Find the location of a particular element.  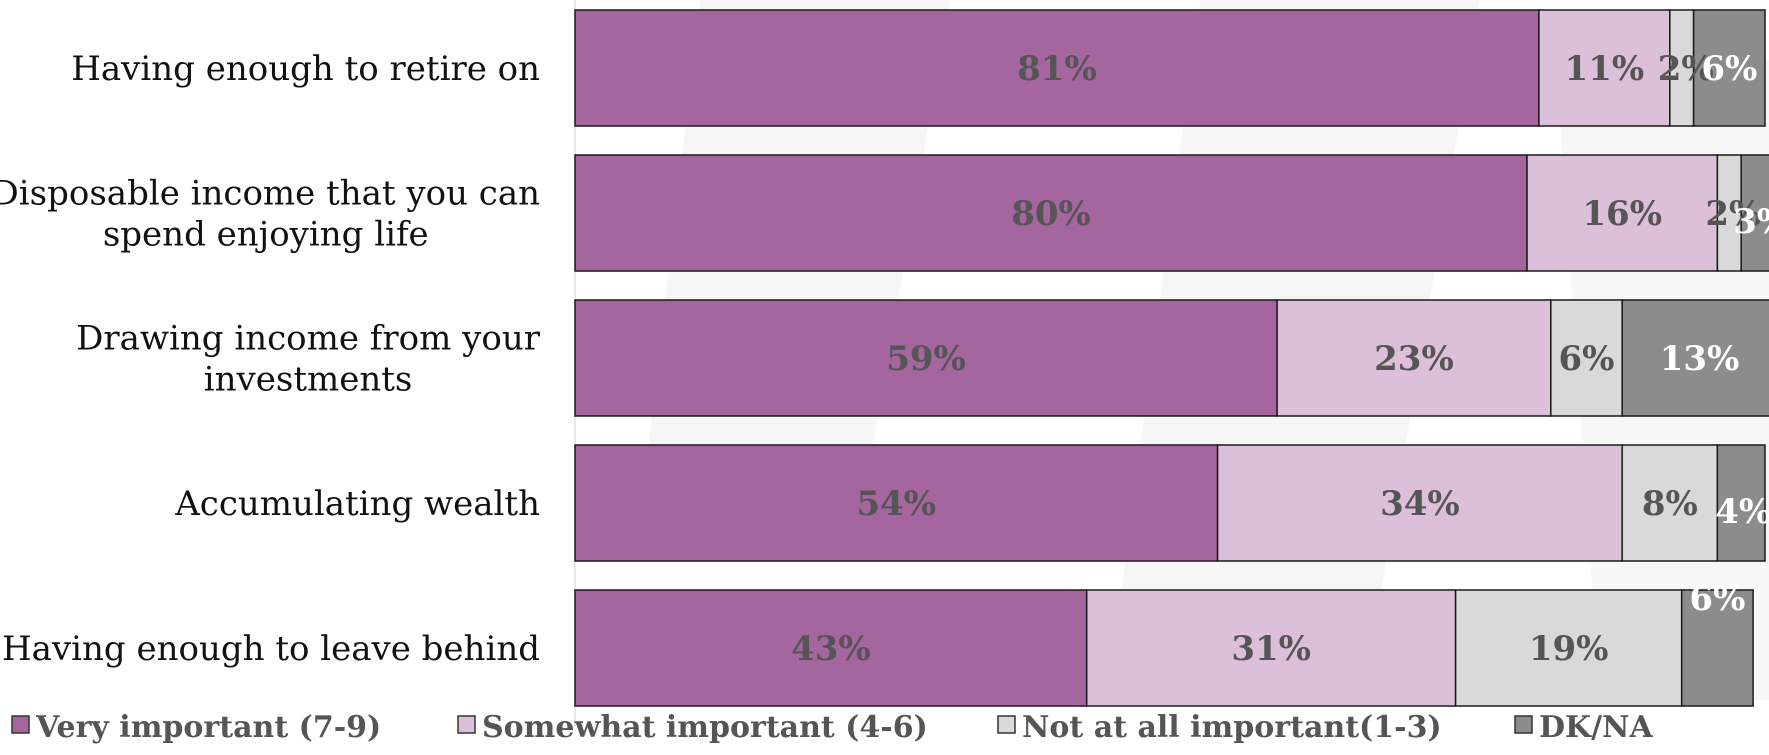

value-label: 16% is located at coordinates (1622, 214).